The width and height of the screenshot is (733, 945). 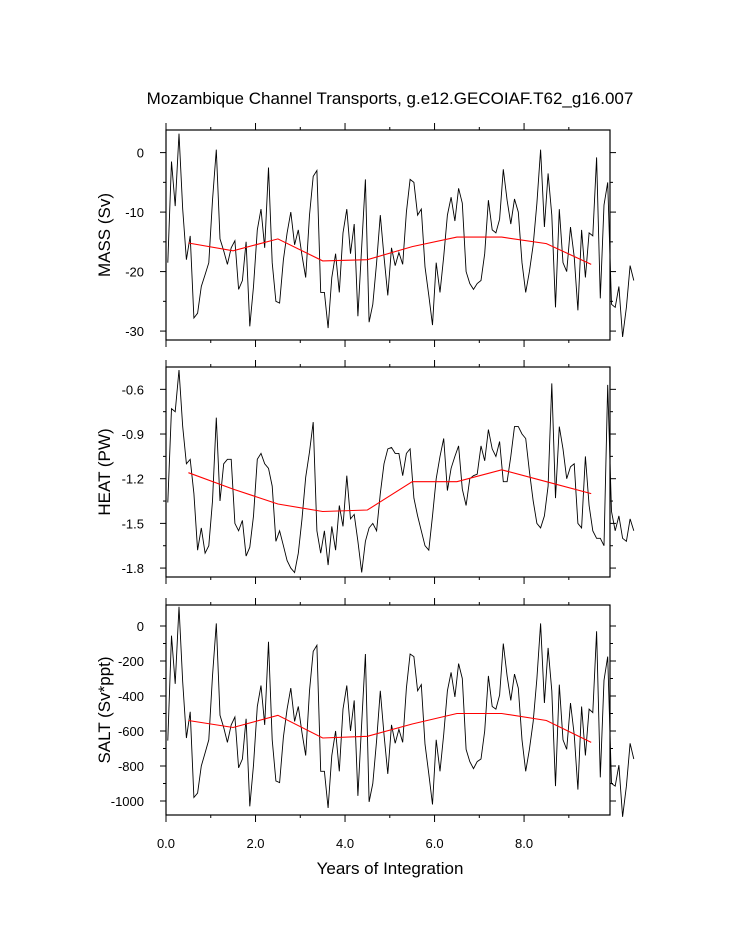 I want to click on x-tick-label: 8.0, so click(x=524, y=843).